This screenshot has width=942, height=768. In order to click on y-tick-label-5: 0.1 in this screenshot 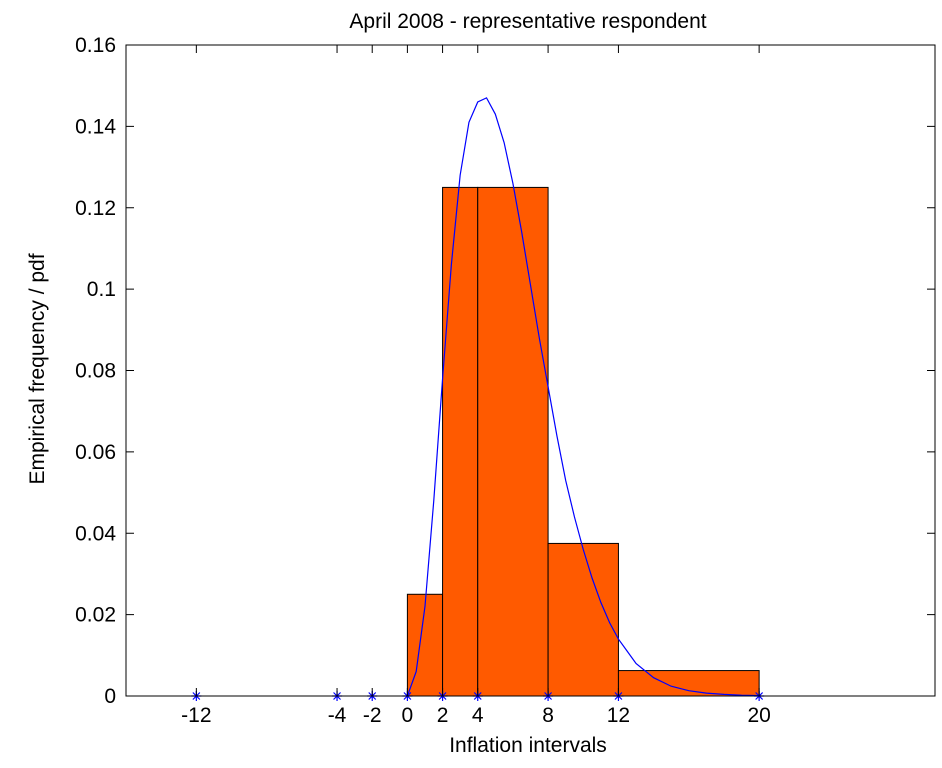, I will do `click(101, 289)`.